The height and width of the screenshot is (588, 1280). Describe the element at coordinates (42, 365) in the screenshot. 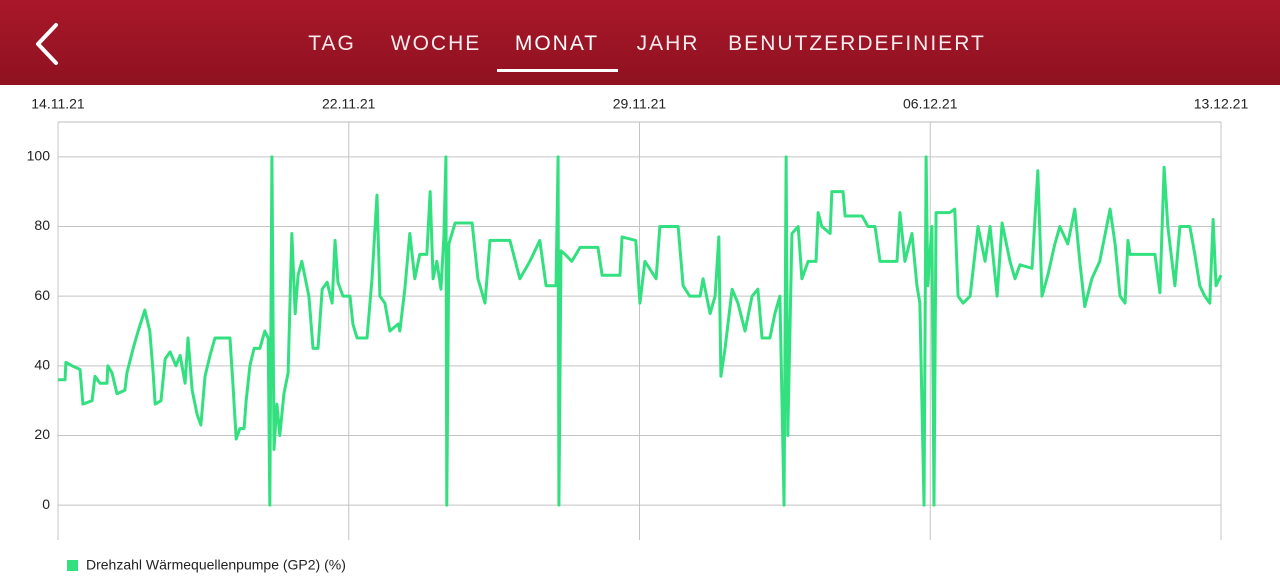

I see `y-tick-label: 40` at that location.